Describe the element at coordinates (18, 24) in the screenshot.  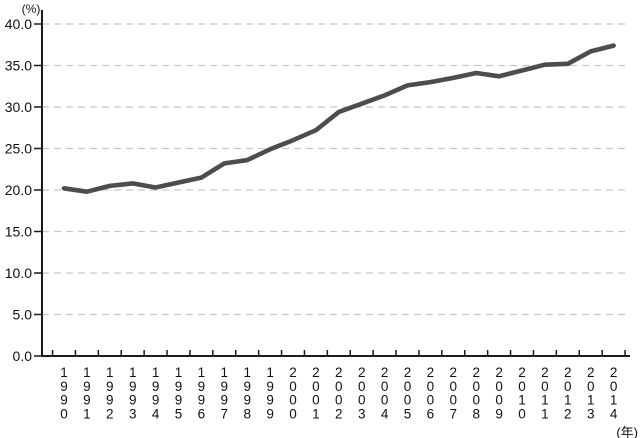
I see `svg-text: 40.0` at that location.